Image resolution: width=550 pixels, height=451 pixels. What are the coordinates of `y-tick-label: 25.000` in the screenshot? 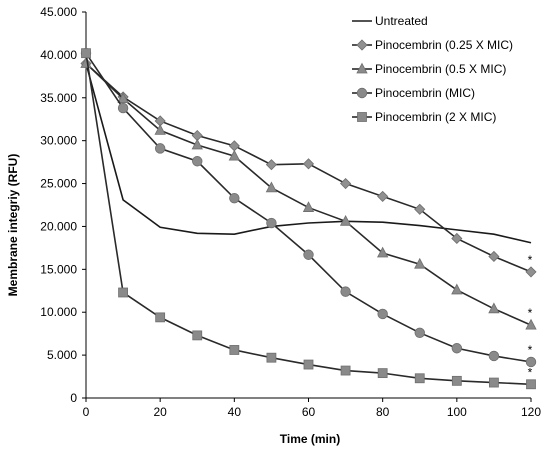 It's located at (58, 184).